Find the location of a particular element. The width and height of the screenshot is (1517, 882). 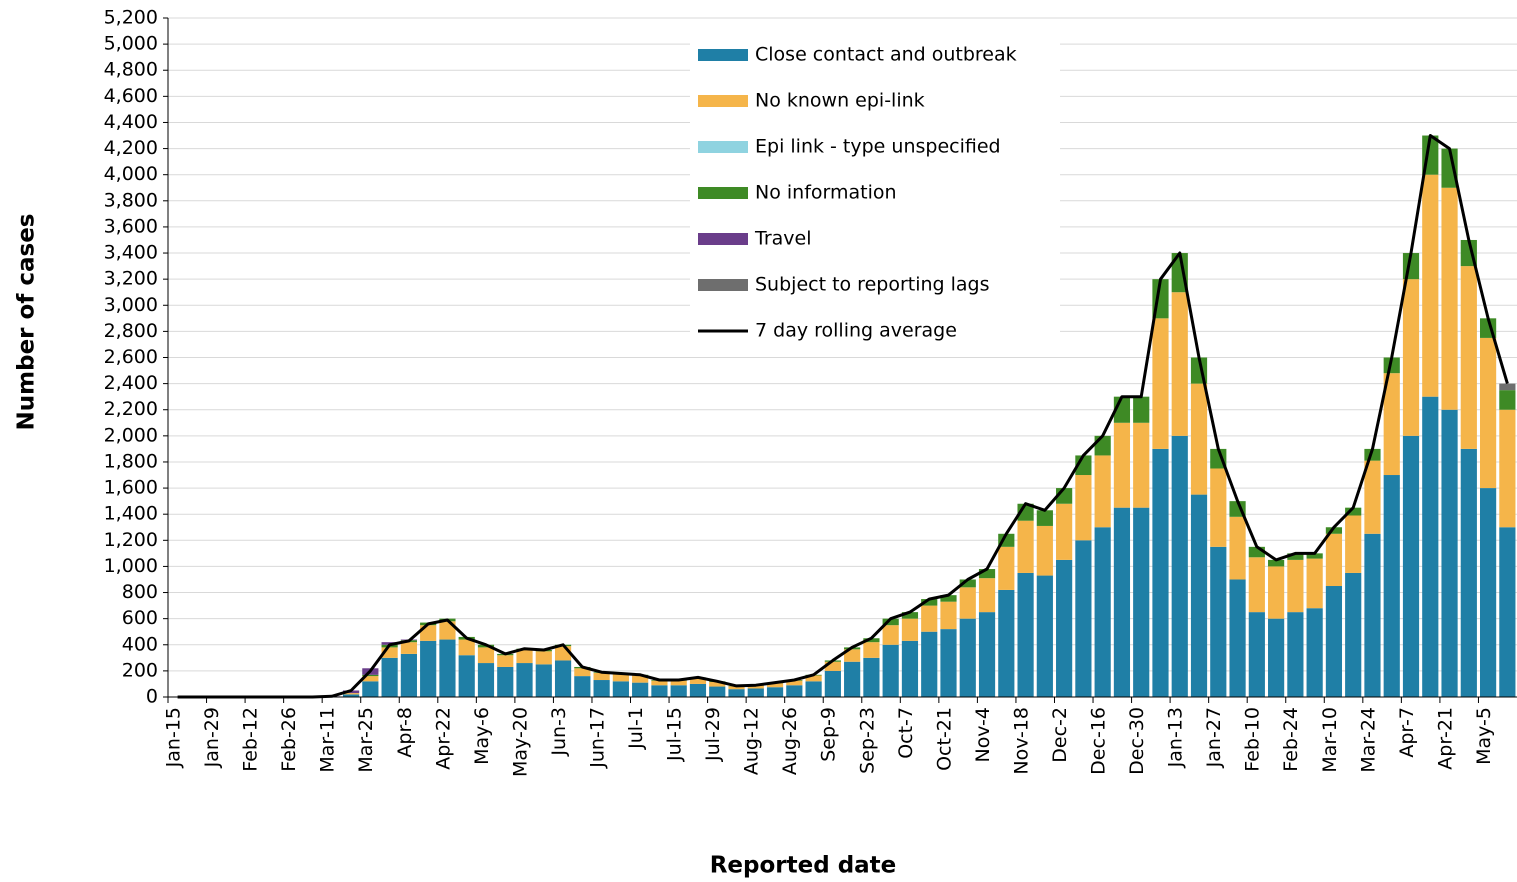

x-tick-label: Sep-9 is located at coordinates (829, 734).